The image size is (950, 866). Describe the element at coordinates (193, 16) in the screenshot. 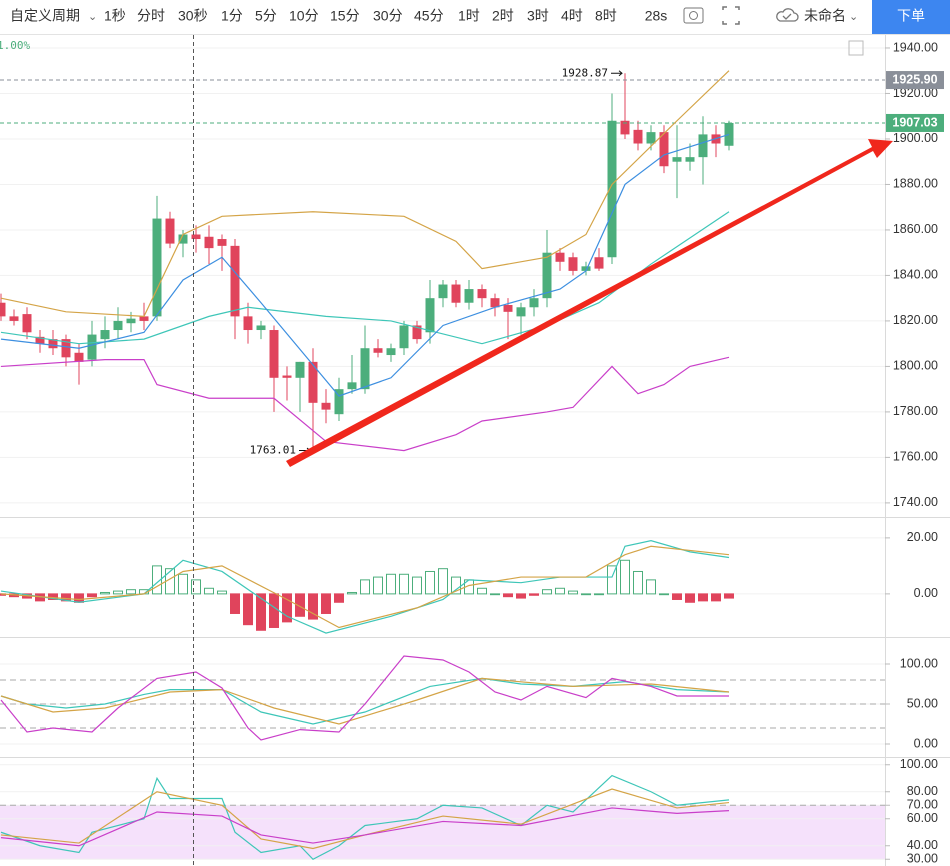

I see `period-button: 30秒` at that location.